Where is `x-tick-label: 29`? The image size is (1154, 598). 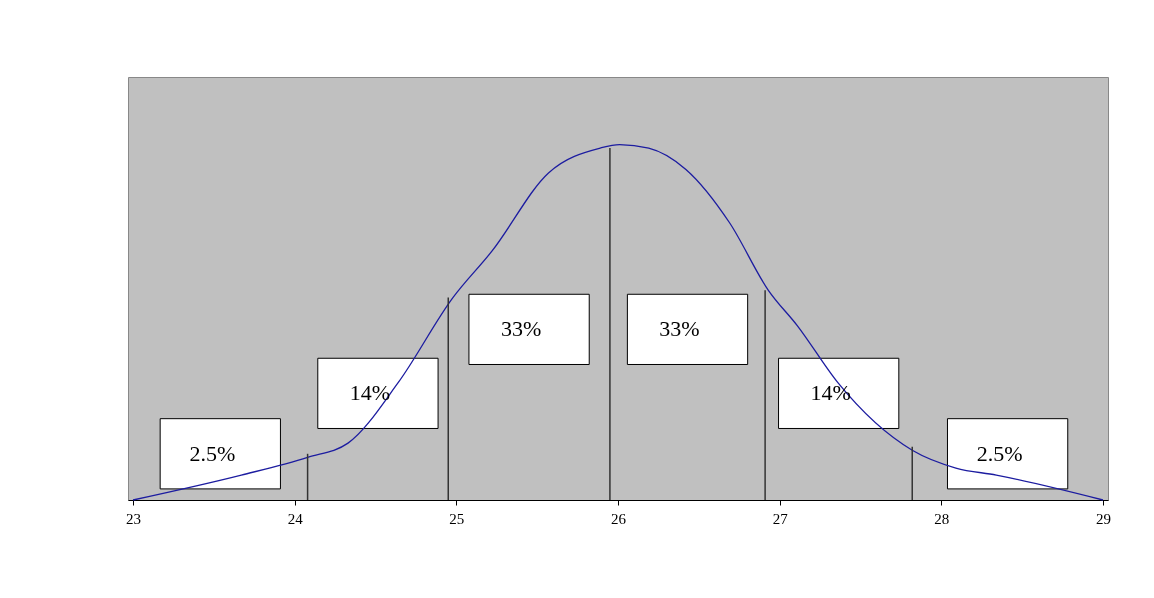 x-tick-label: 29 is located at coordinates (1103, 518).